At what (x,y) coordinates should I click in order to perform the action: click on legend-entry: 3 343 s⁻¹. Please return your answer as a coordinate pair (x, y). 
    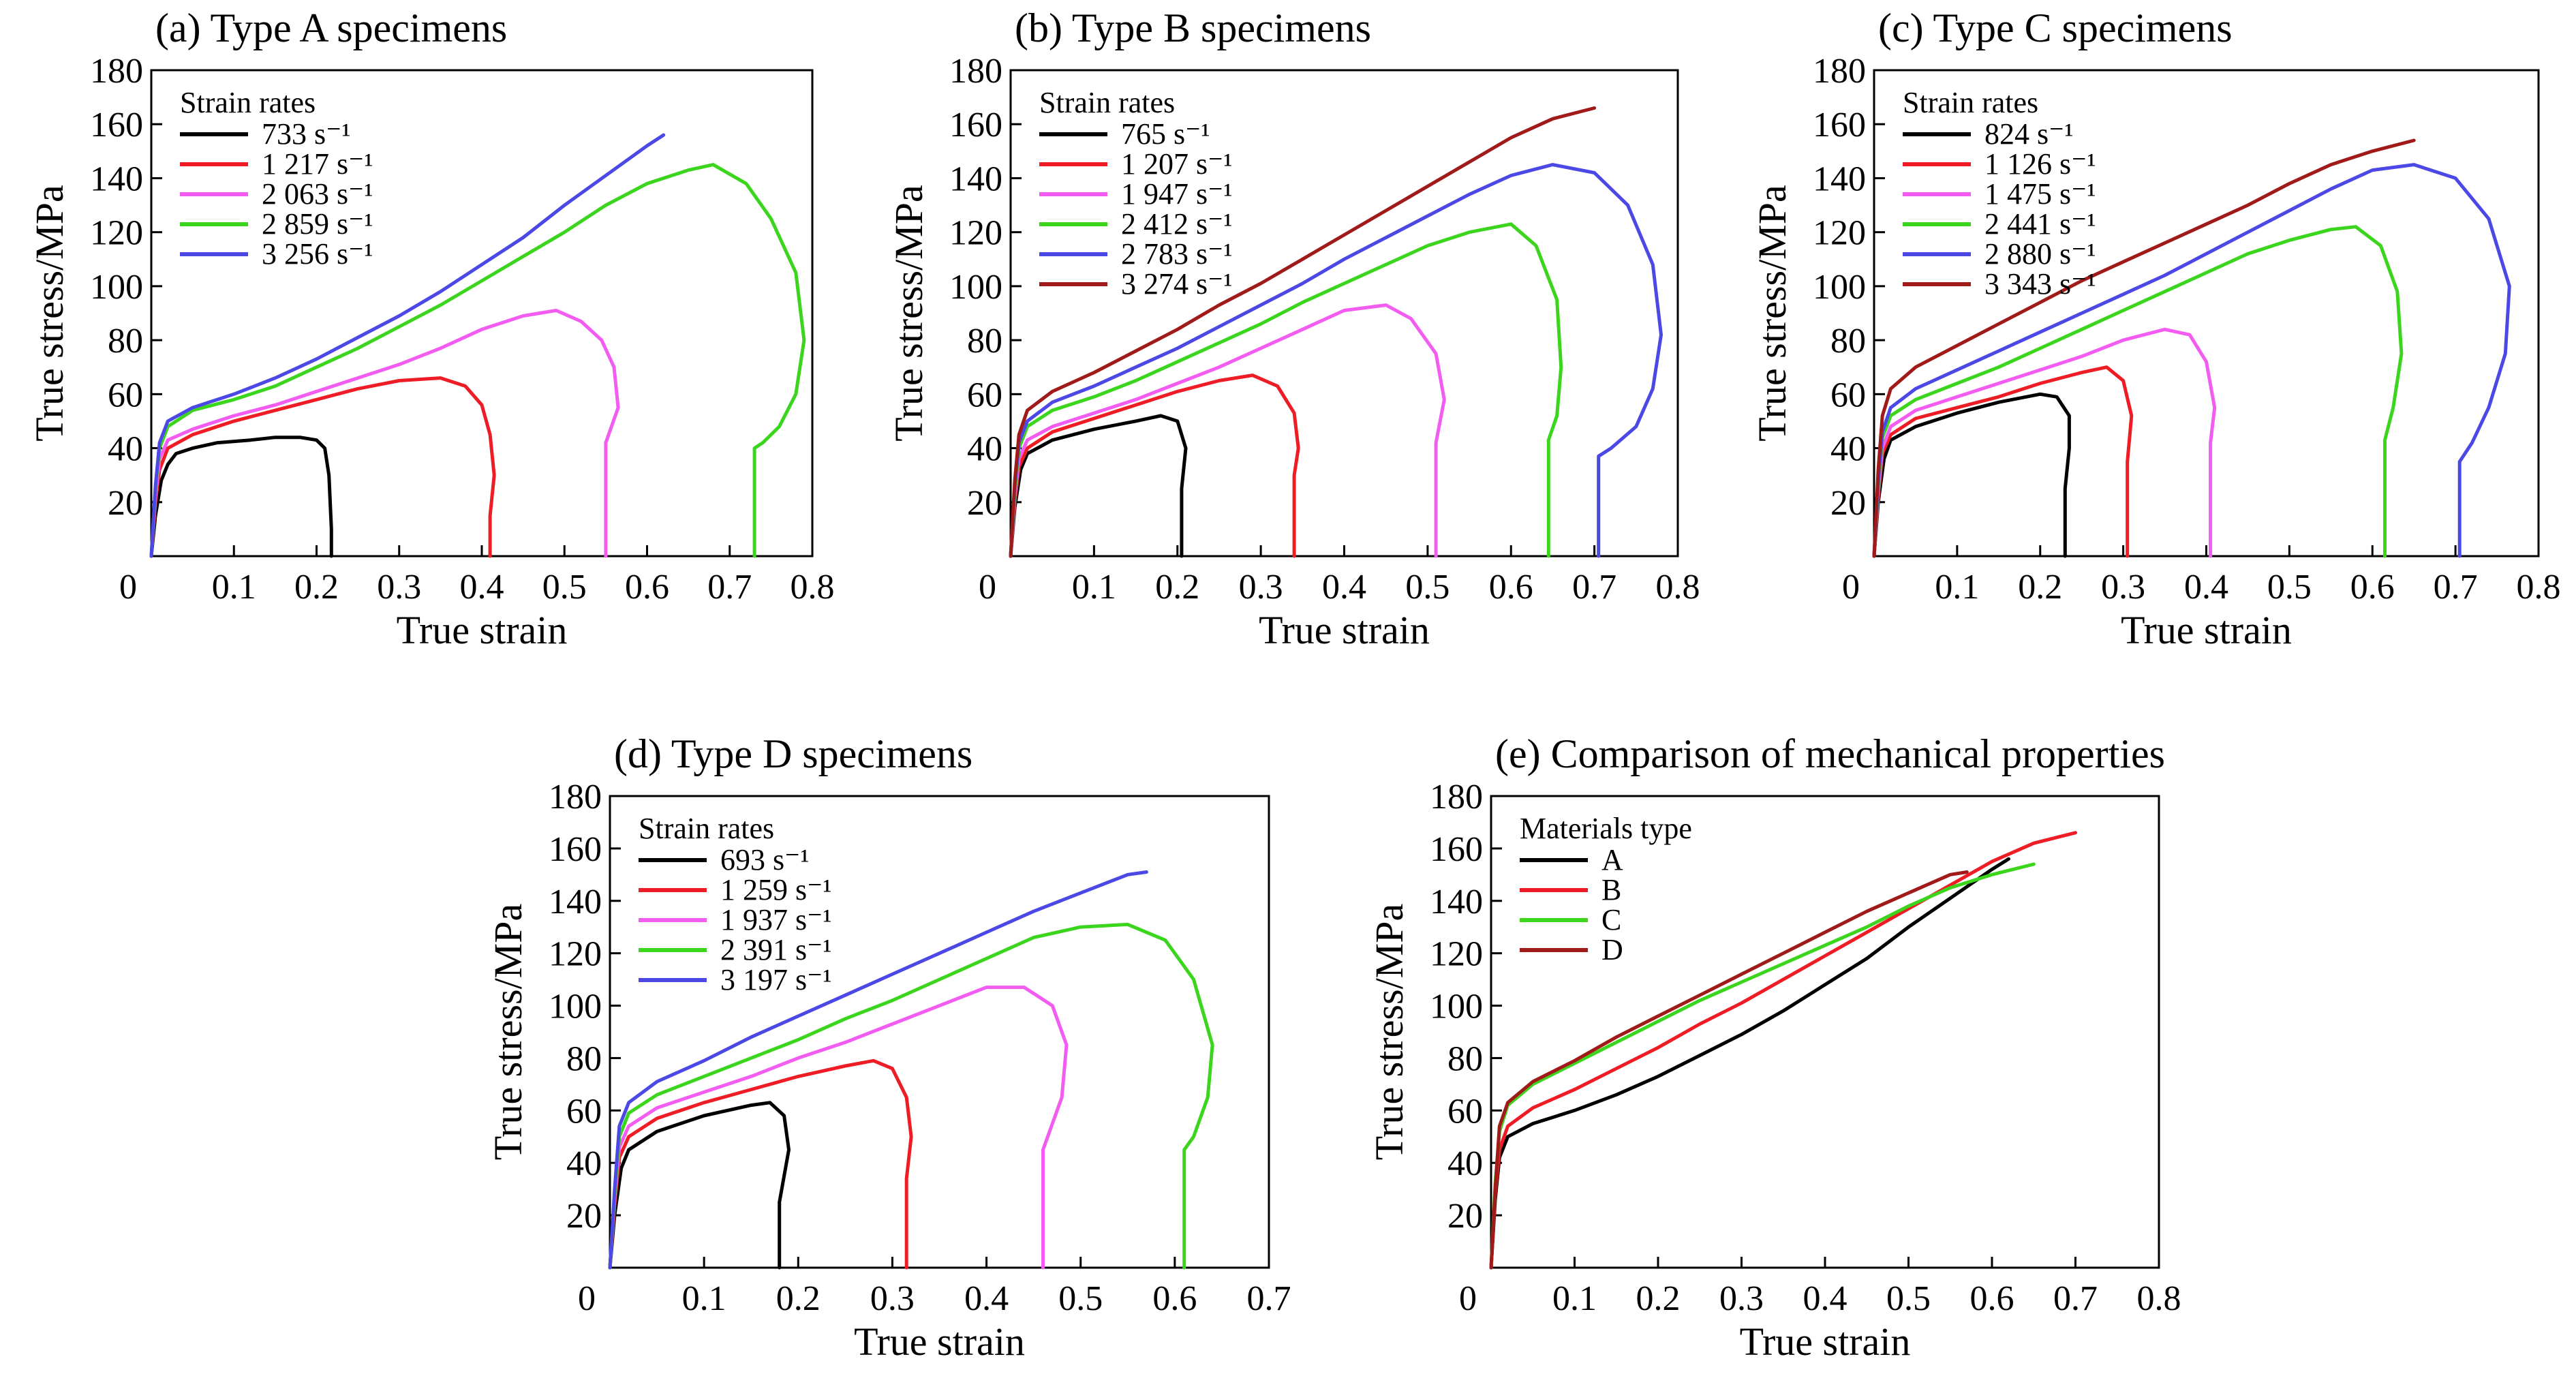
    Looking at the image, I should click on (2040, 284).